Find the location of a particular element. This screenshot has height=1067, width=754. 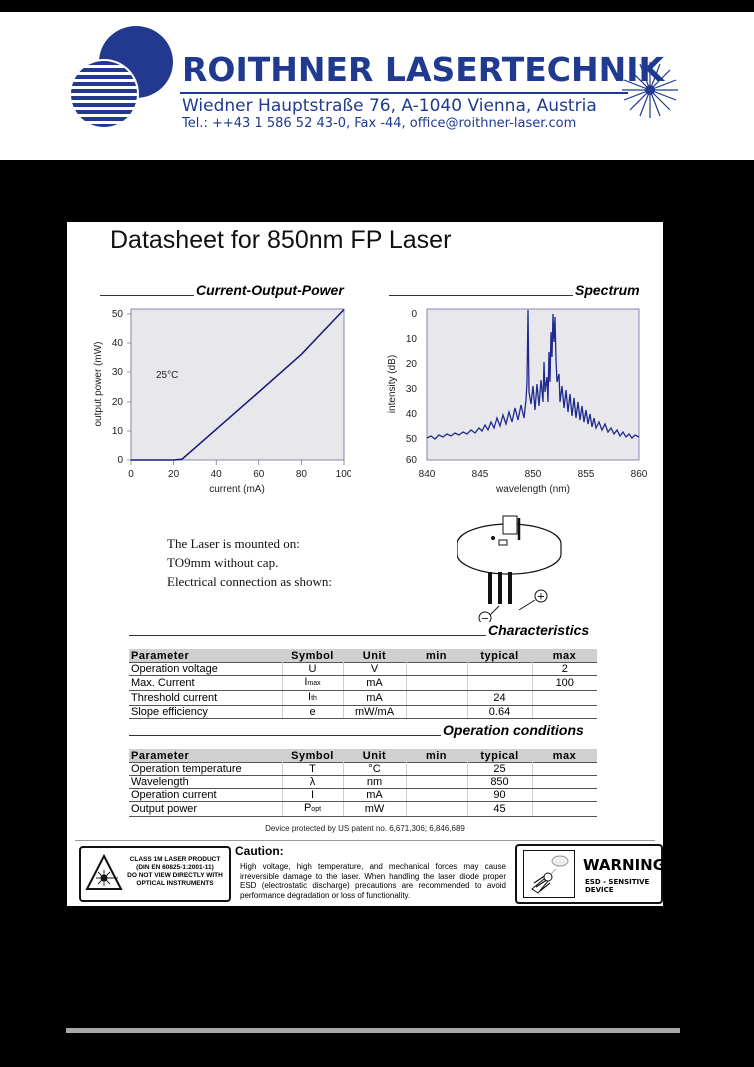

svg-text: 860 is located at coordinates (639, 474).